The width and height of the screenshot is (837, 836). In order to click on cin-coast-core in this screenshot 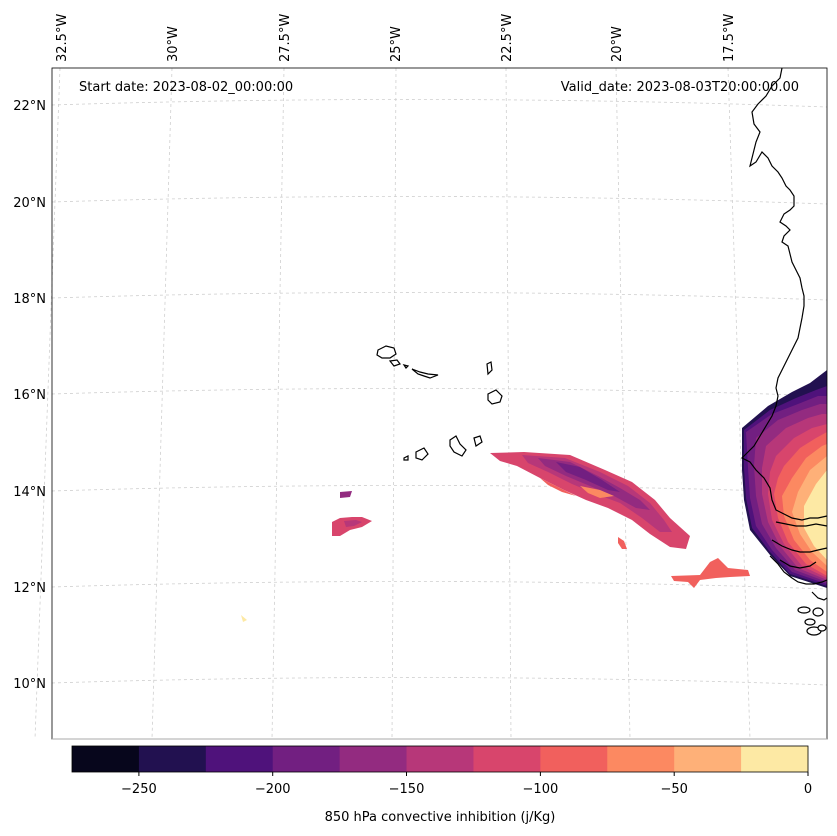, I will do `click(815, 515)`.